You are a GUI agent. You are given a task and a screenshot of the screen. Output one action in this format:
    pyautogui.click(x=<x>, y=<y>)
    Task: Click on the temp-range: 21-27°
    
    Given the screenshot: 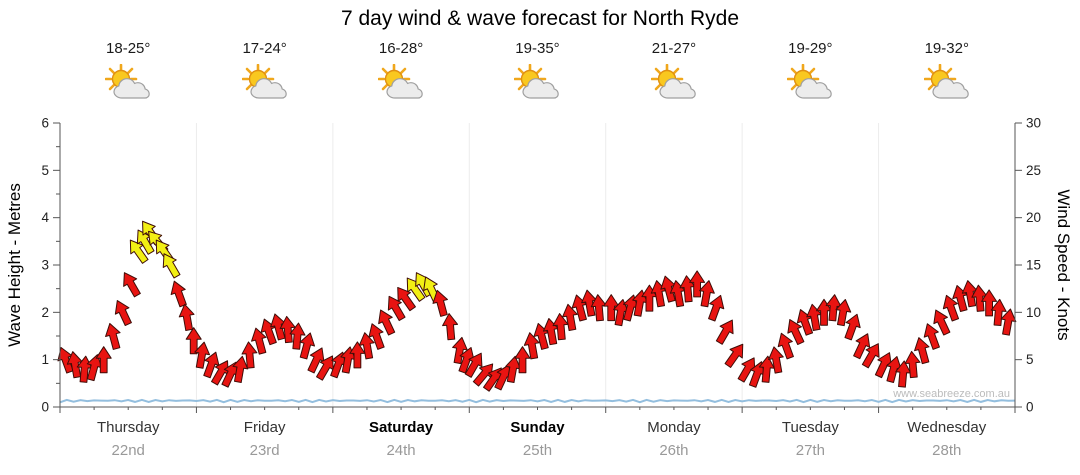 What is the action you would take?
    pyautogui.click(x=674, y=48)
    